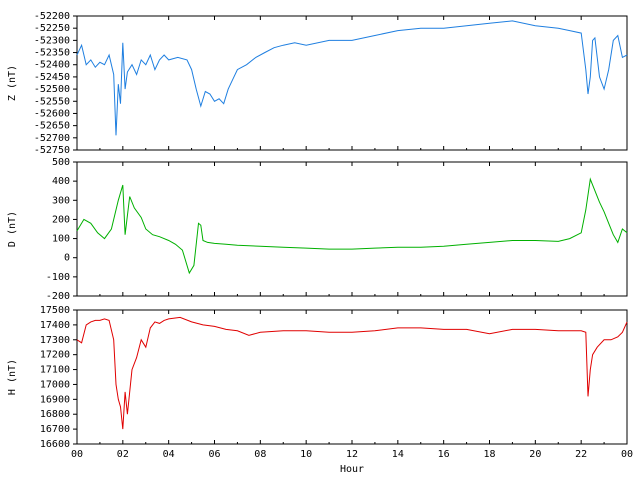 The height and width of the screenshot is (484, 640). I want to click on x-tick-label-5: 10, so click(306, 454).